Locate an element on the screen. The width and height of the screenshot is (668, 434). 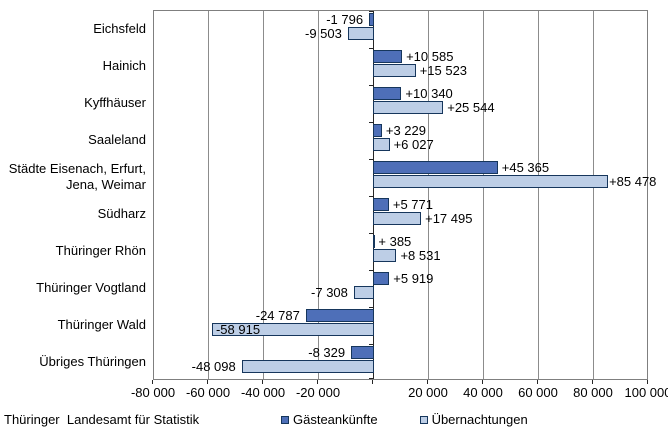
value-label-uebernachtungen-2: +25 544 is located at coordinates (471, 107).